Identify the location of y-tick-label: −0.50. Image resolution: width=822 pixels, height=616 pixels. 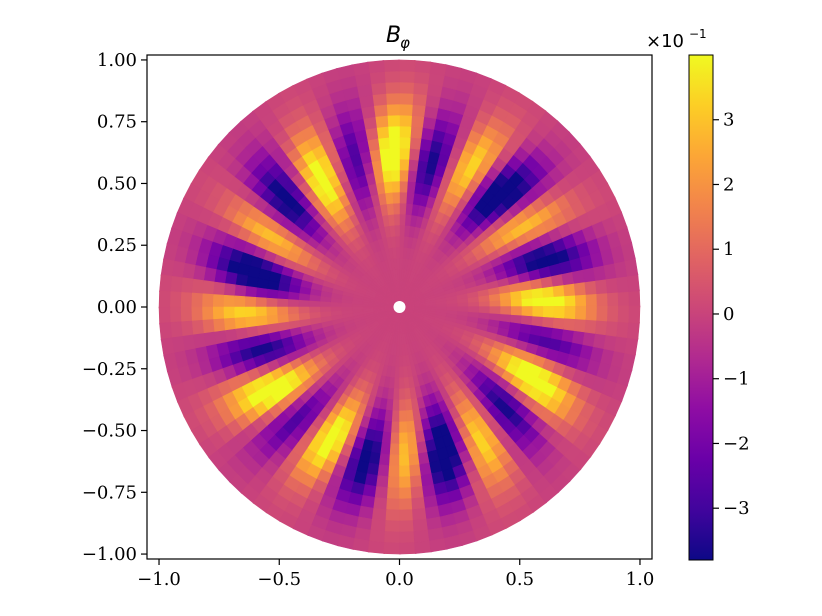
(109, 431).